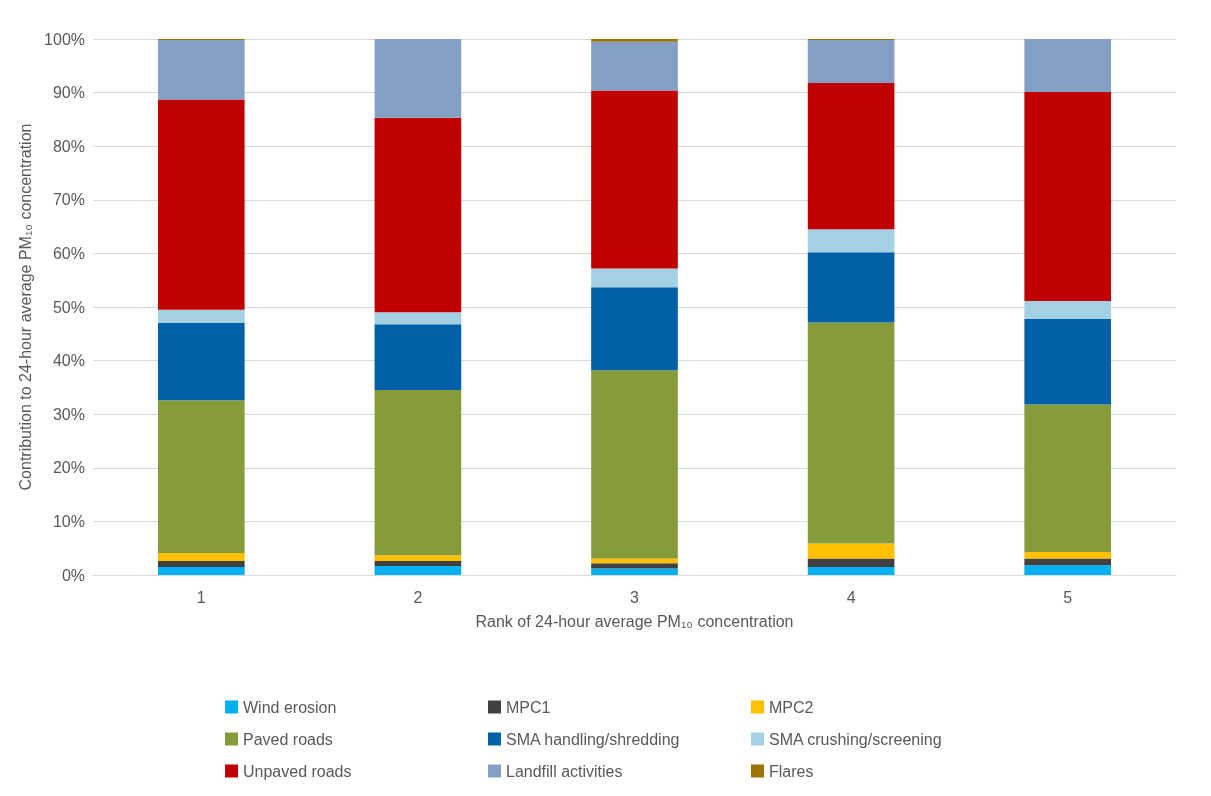 The image size is (1211, 796). I want to click on y-tick-label: 20%, so click(68, 468).